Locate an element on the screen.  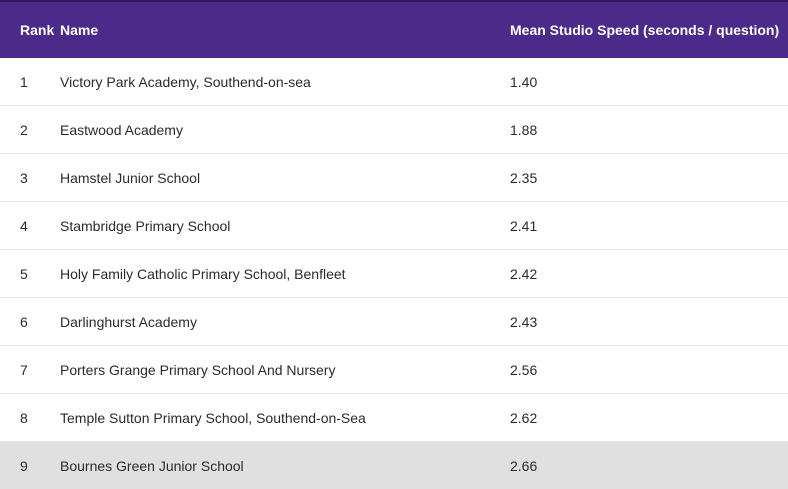
row-rank: 7 is located at coordinates (24, 369).